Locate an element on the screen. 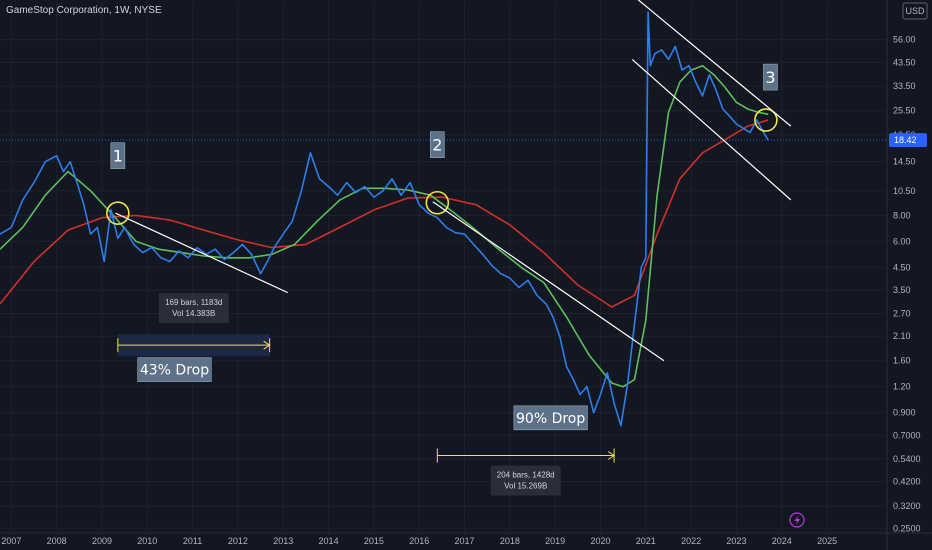  date-range-info-text: 169 bars, 1183d is located at coordinates (193, 302).